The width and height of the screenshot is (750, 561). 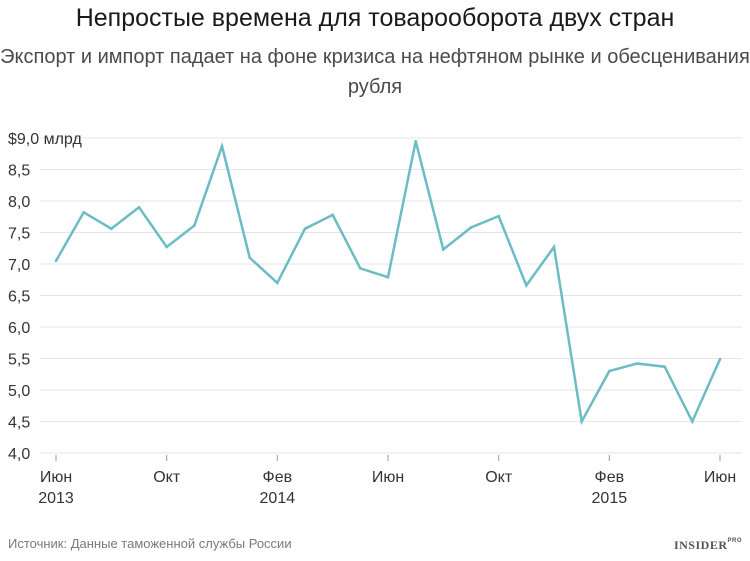 What do you see at coordinates (19, 265) in the screenshot?
I see `y-tick-label: 7,0` at bounding box center [19, 265].